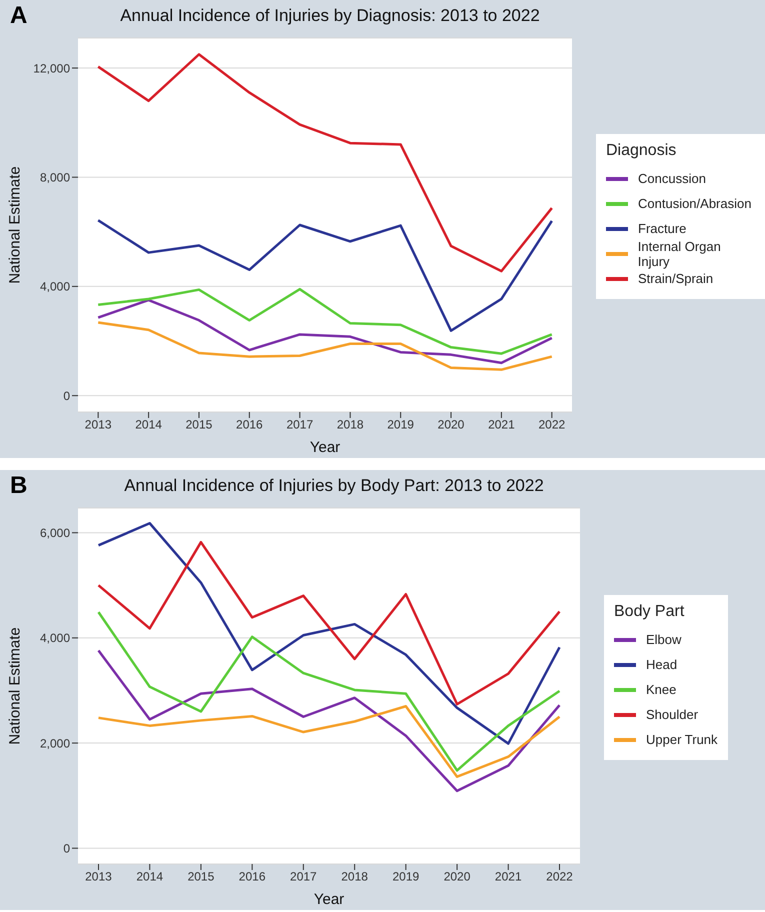 This screenshot has width=765, height=912. What do you see at coordinates (330, 16) in the screenshot?
I see `chart-title: Annual Incidence of Injuries by Diagnosis: 2013 to 2022` at bounding box center [330, 16].